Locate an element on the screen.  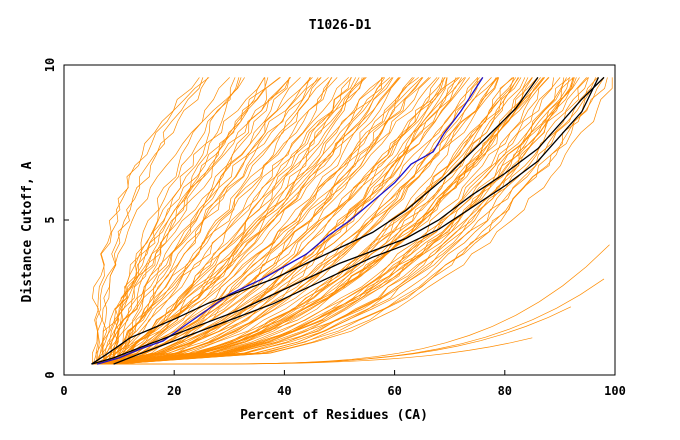
x-tick-label: 60 is located at coordinates (394, 391).